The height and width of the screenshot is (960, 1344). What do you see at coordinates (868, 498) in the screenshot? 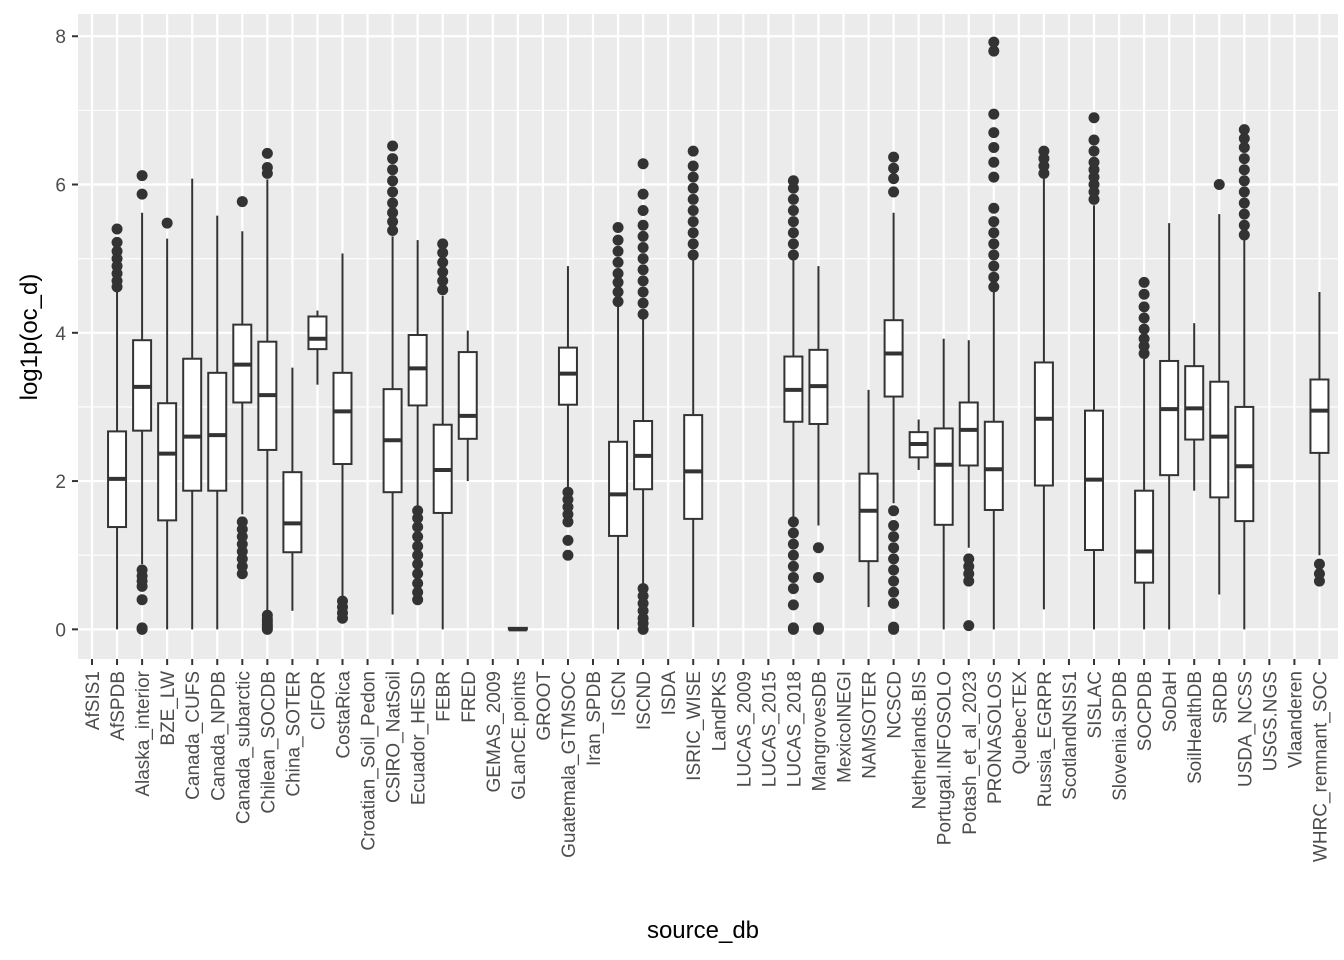
I see `box-NAMSOTER` at bounding box center [868, 498].